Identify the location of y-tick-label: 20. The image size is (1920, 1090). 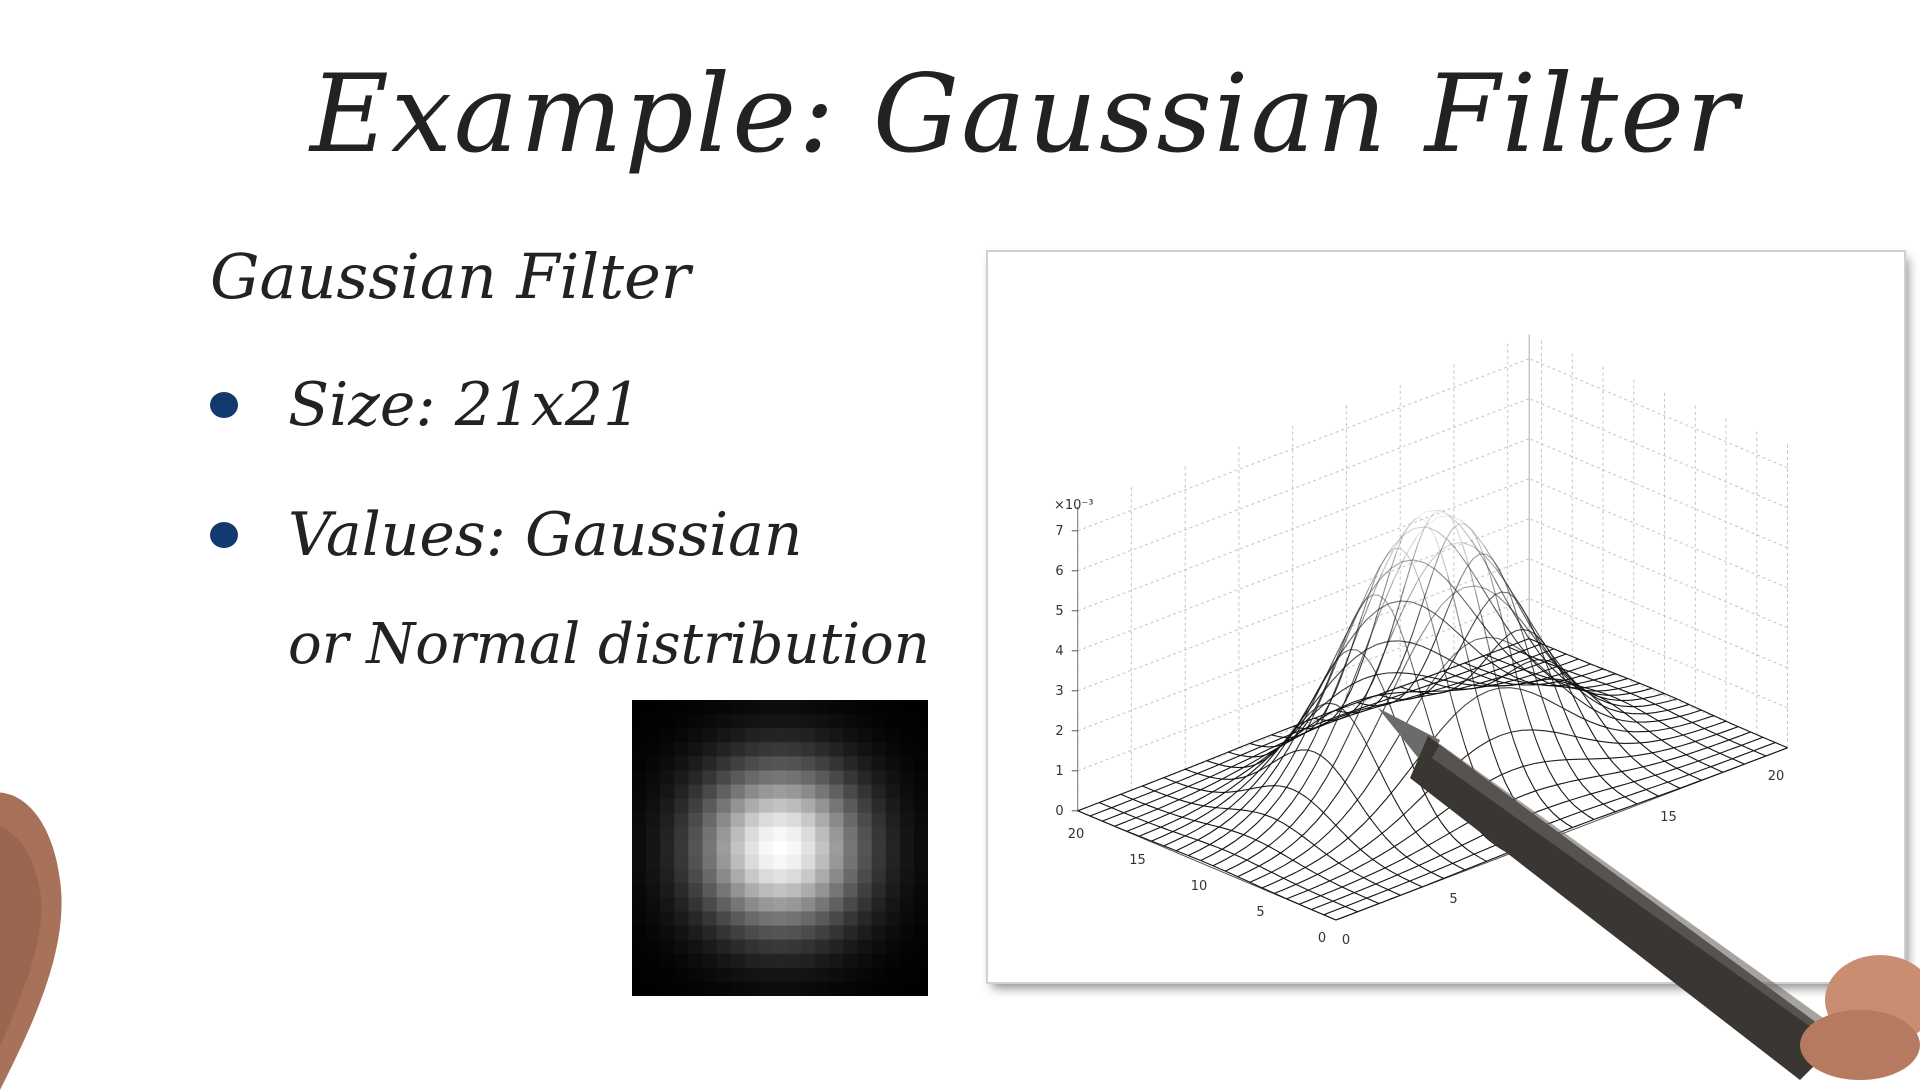
(1076, 834).